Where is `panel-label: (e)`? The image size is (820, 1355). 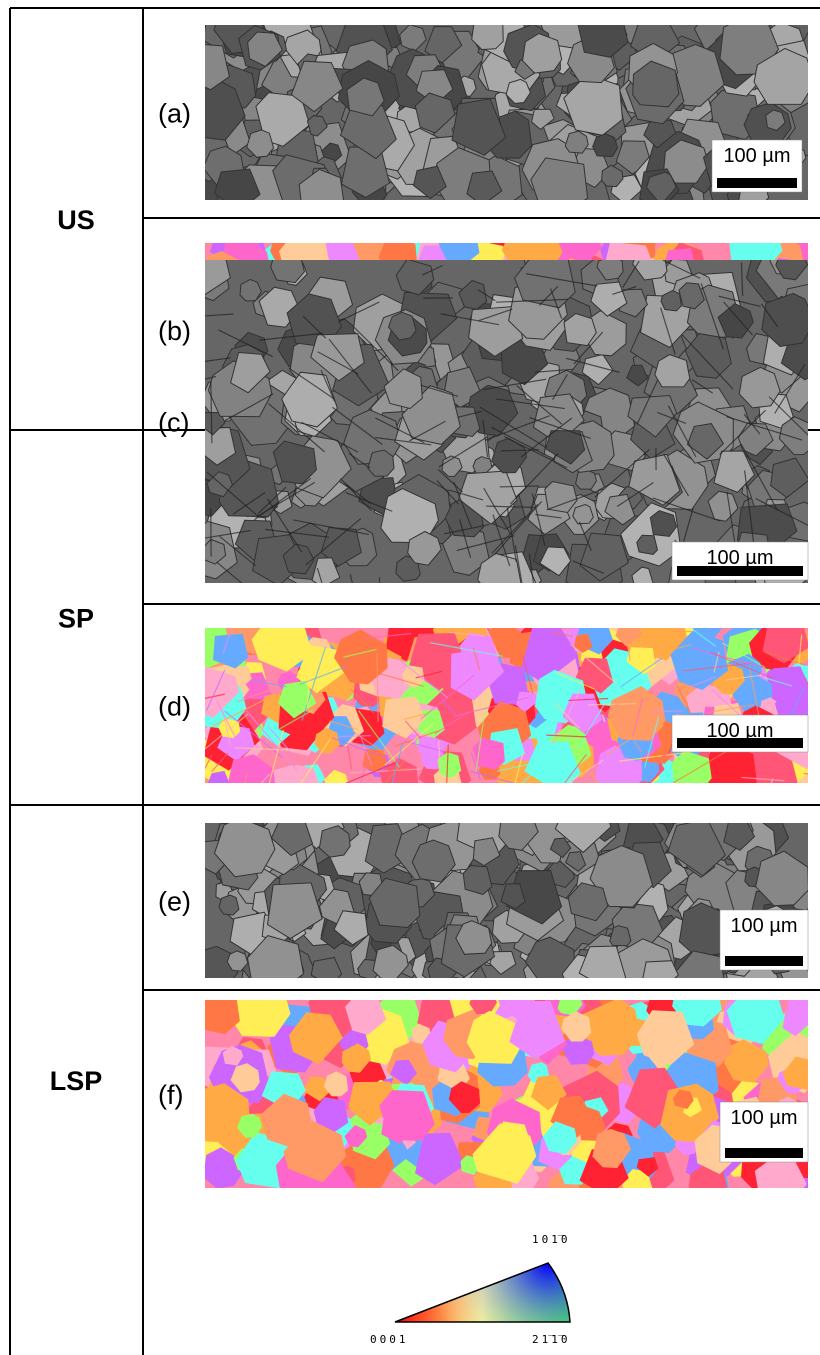
panel-label: (e) is located at coordinates (174, 902).